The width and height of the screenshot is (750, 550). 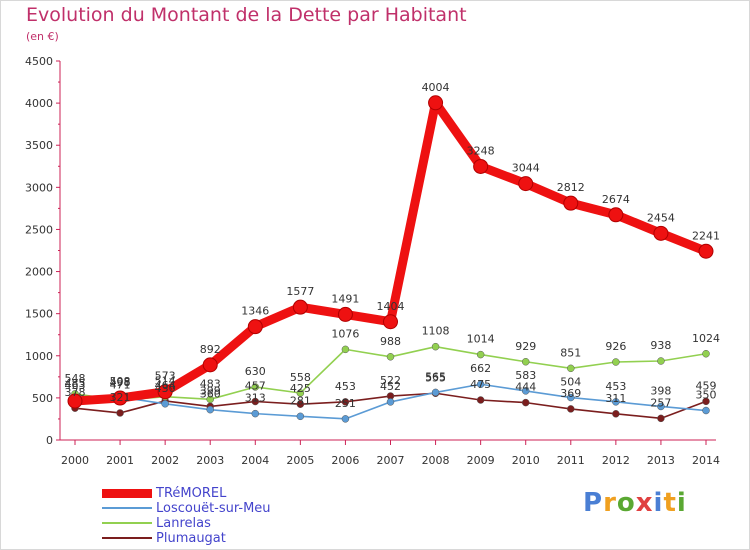 What do you see at coordinates (706, 338) in the screenshot?
I see `data-label: 1024` at bounding box center [706, 338].